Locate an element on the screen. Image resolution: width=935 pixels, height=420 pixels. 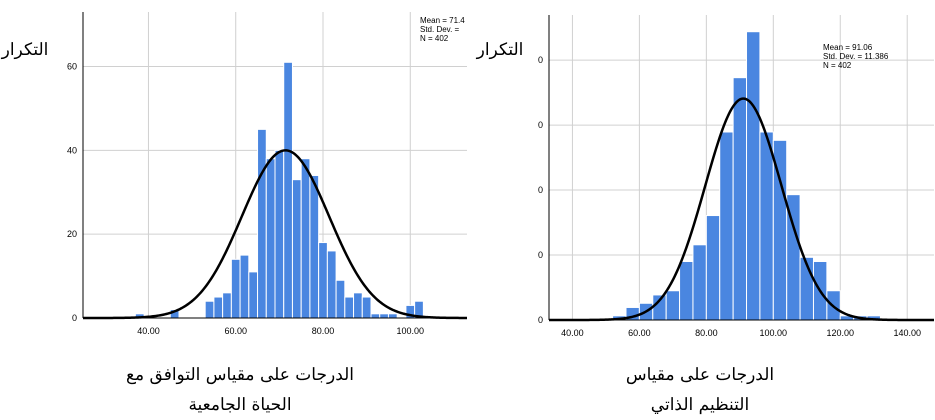
y-axis-label-right: التكرار is located at coordinates (500, 50).